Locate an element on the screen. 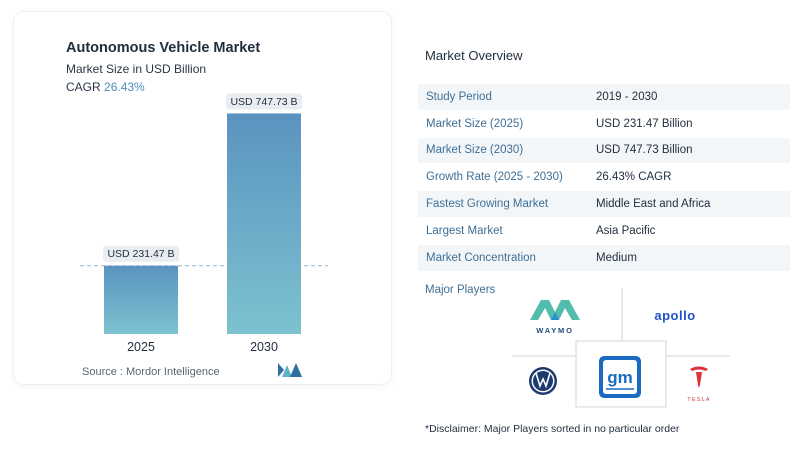  chart-title: Autonomous Vehicle Market is located at coordinates (163, 48).